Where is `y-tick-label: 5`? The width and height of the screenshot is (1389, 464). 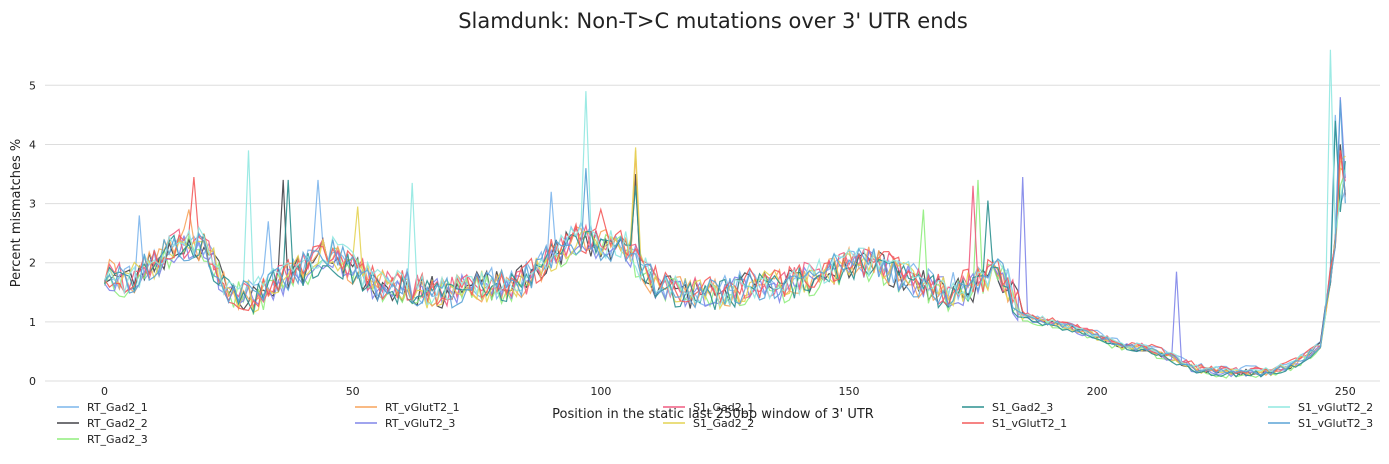
y-tick-label: 5 is located at coordinates (32, 85).